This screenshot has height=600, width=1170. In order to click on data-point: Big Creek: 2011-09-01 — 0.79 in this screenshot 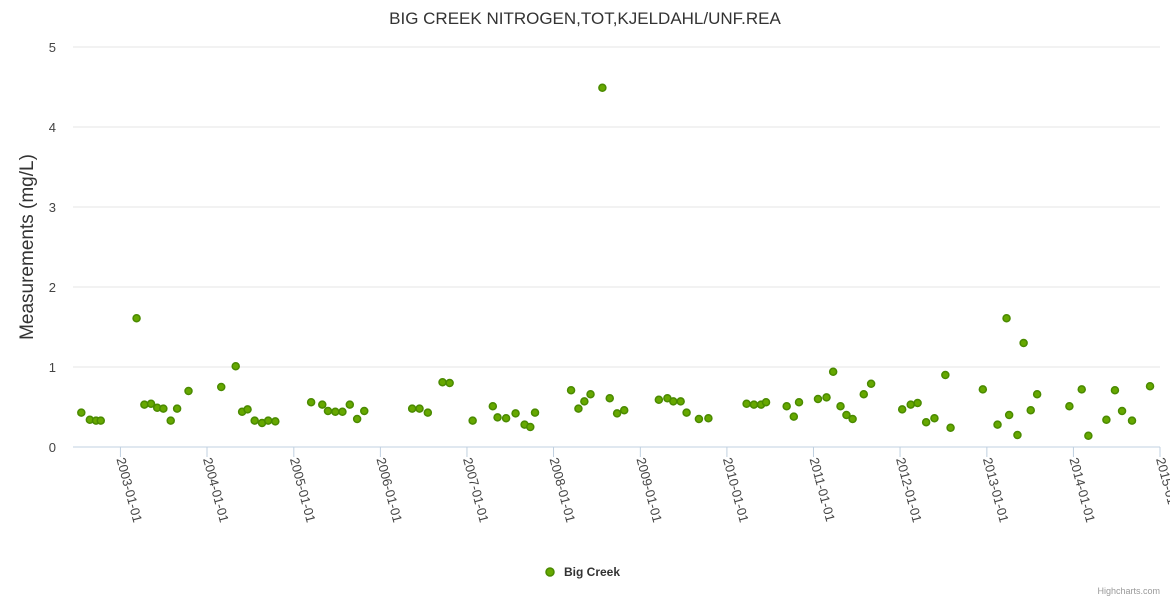, I will do `click(871, 384)`.